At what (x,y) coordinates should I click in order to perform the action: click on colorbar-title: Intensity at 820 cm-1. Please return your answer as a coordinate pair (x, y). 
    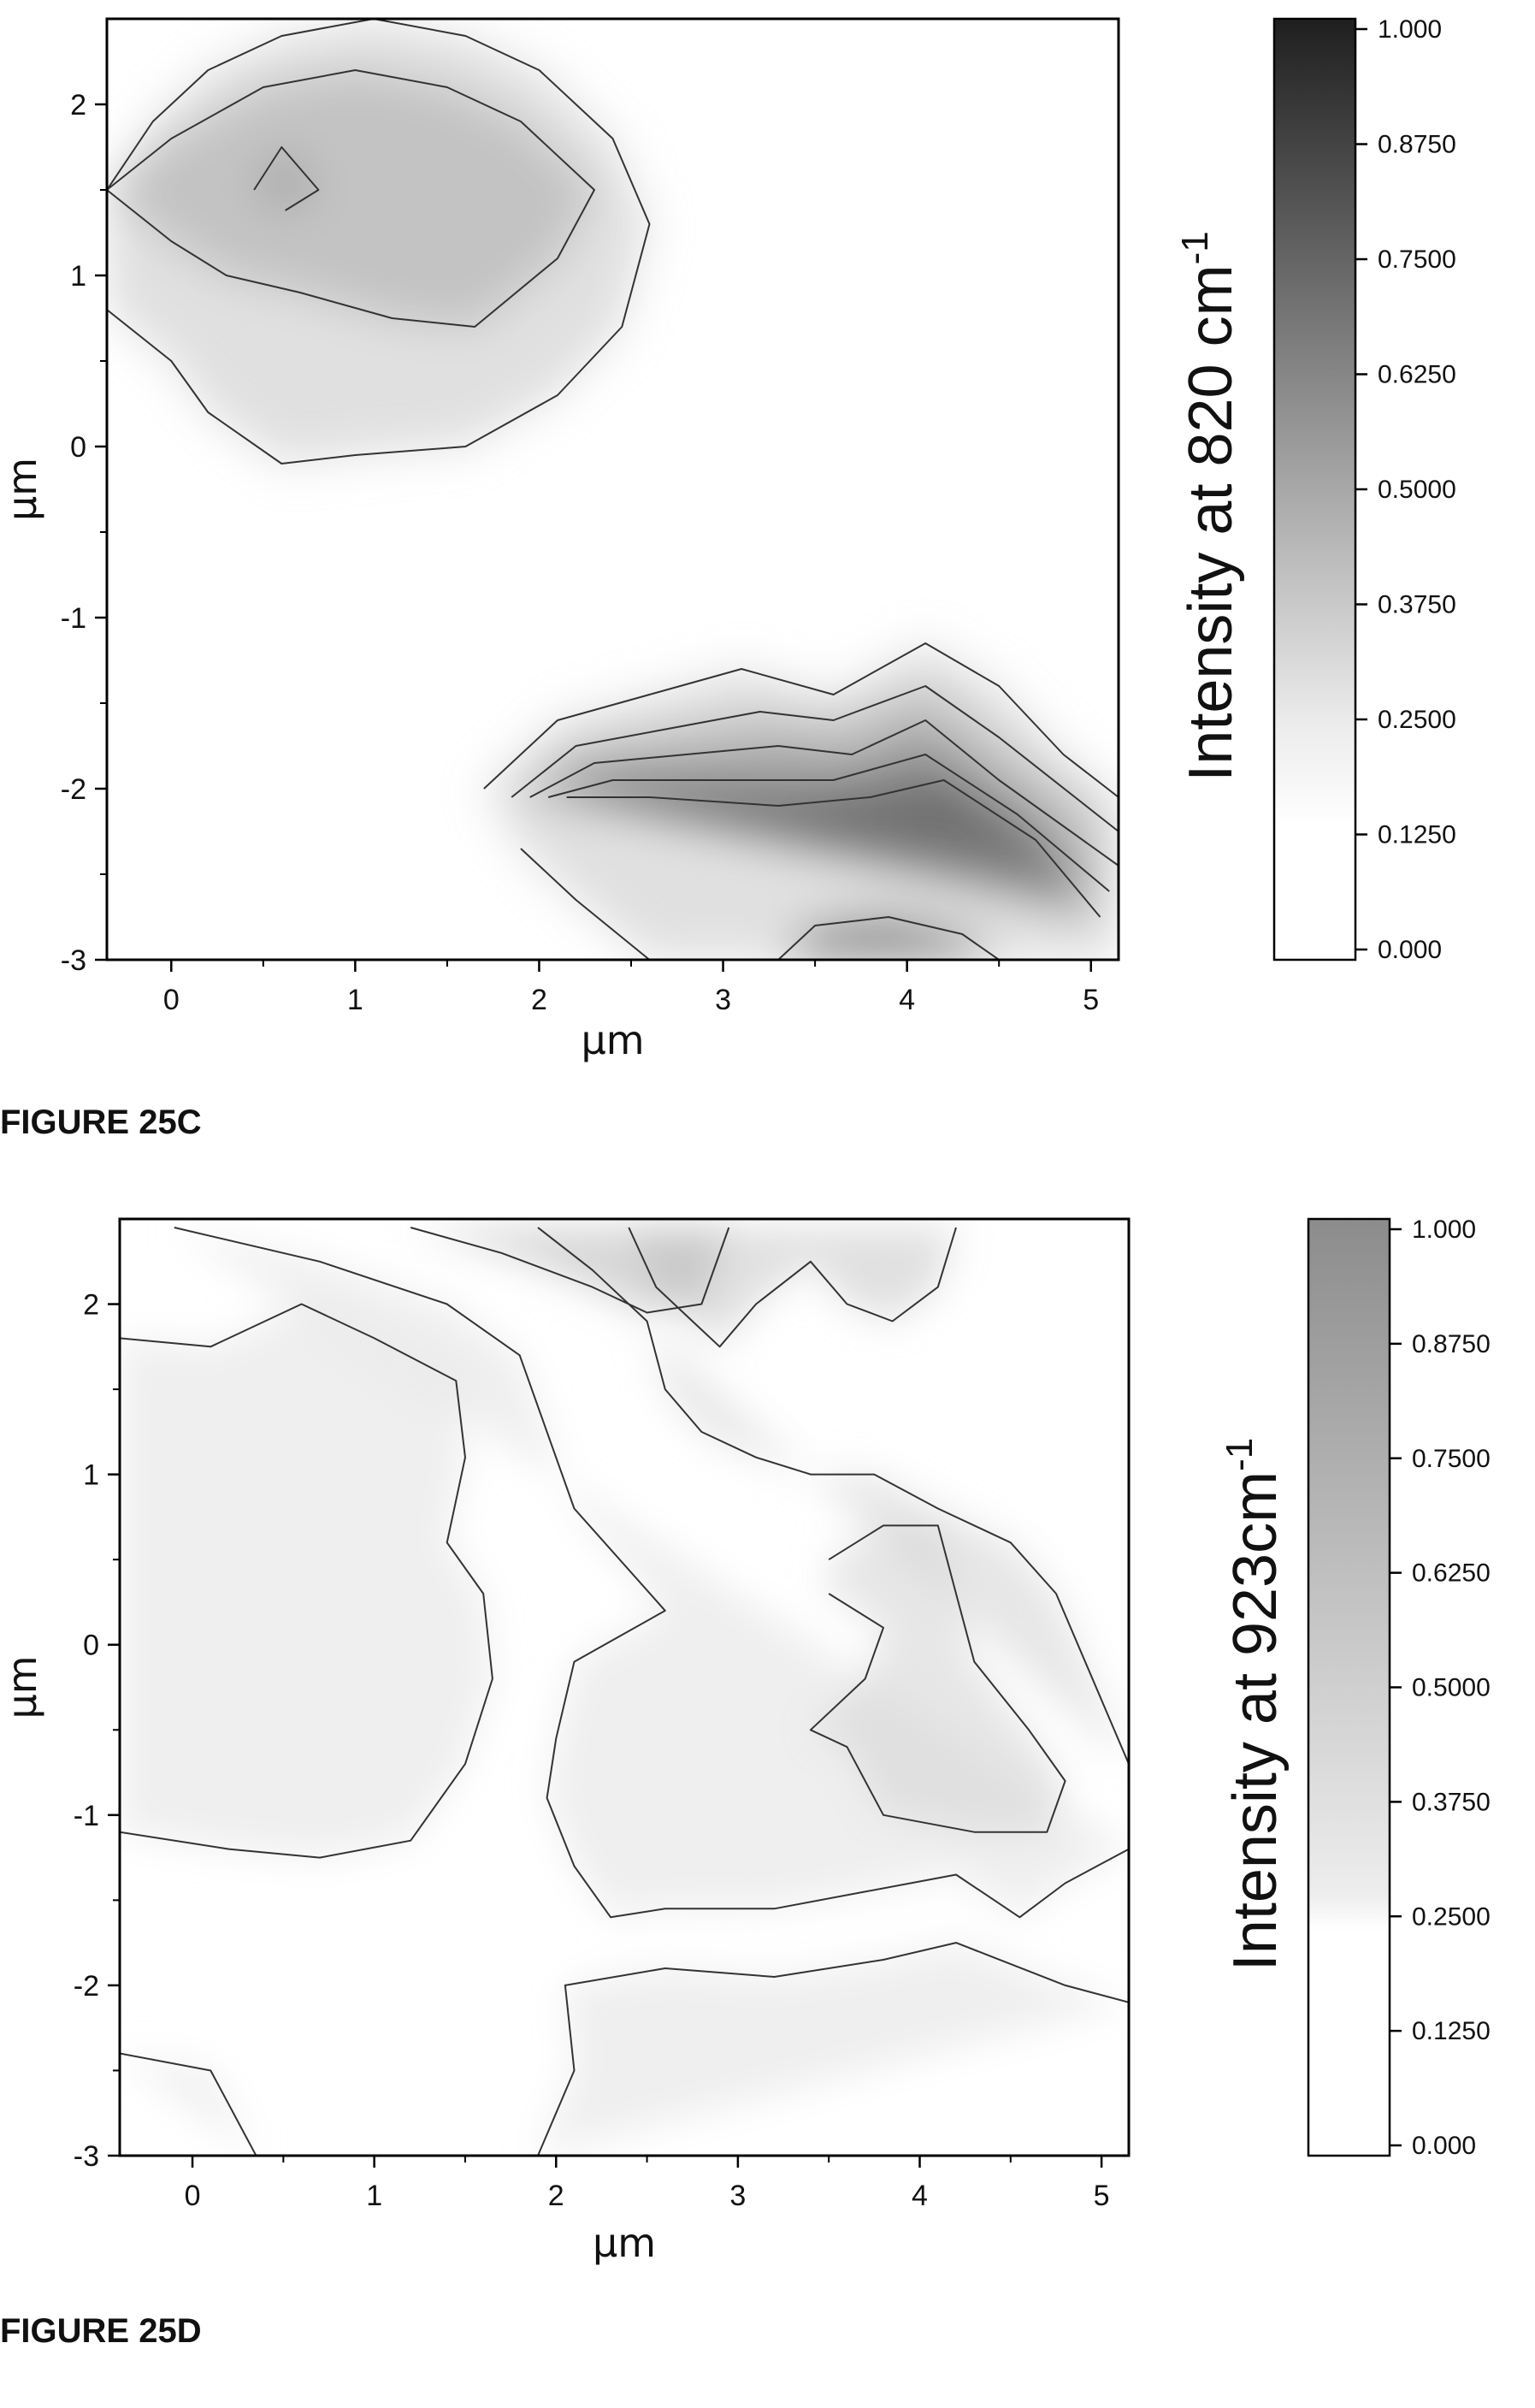
    Looking at the image, I should click on (1209, 506).